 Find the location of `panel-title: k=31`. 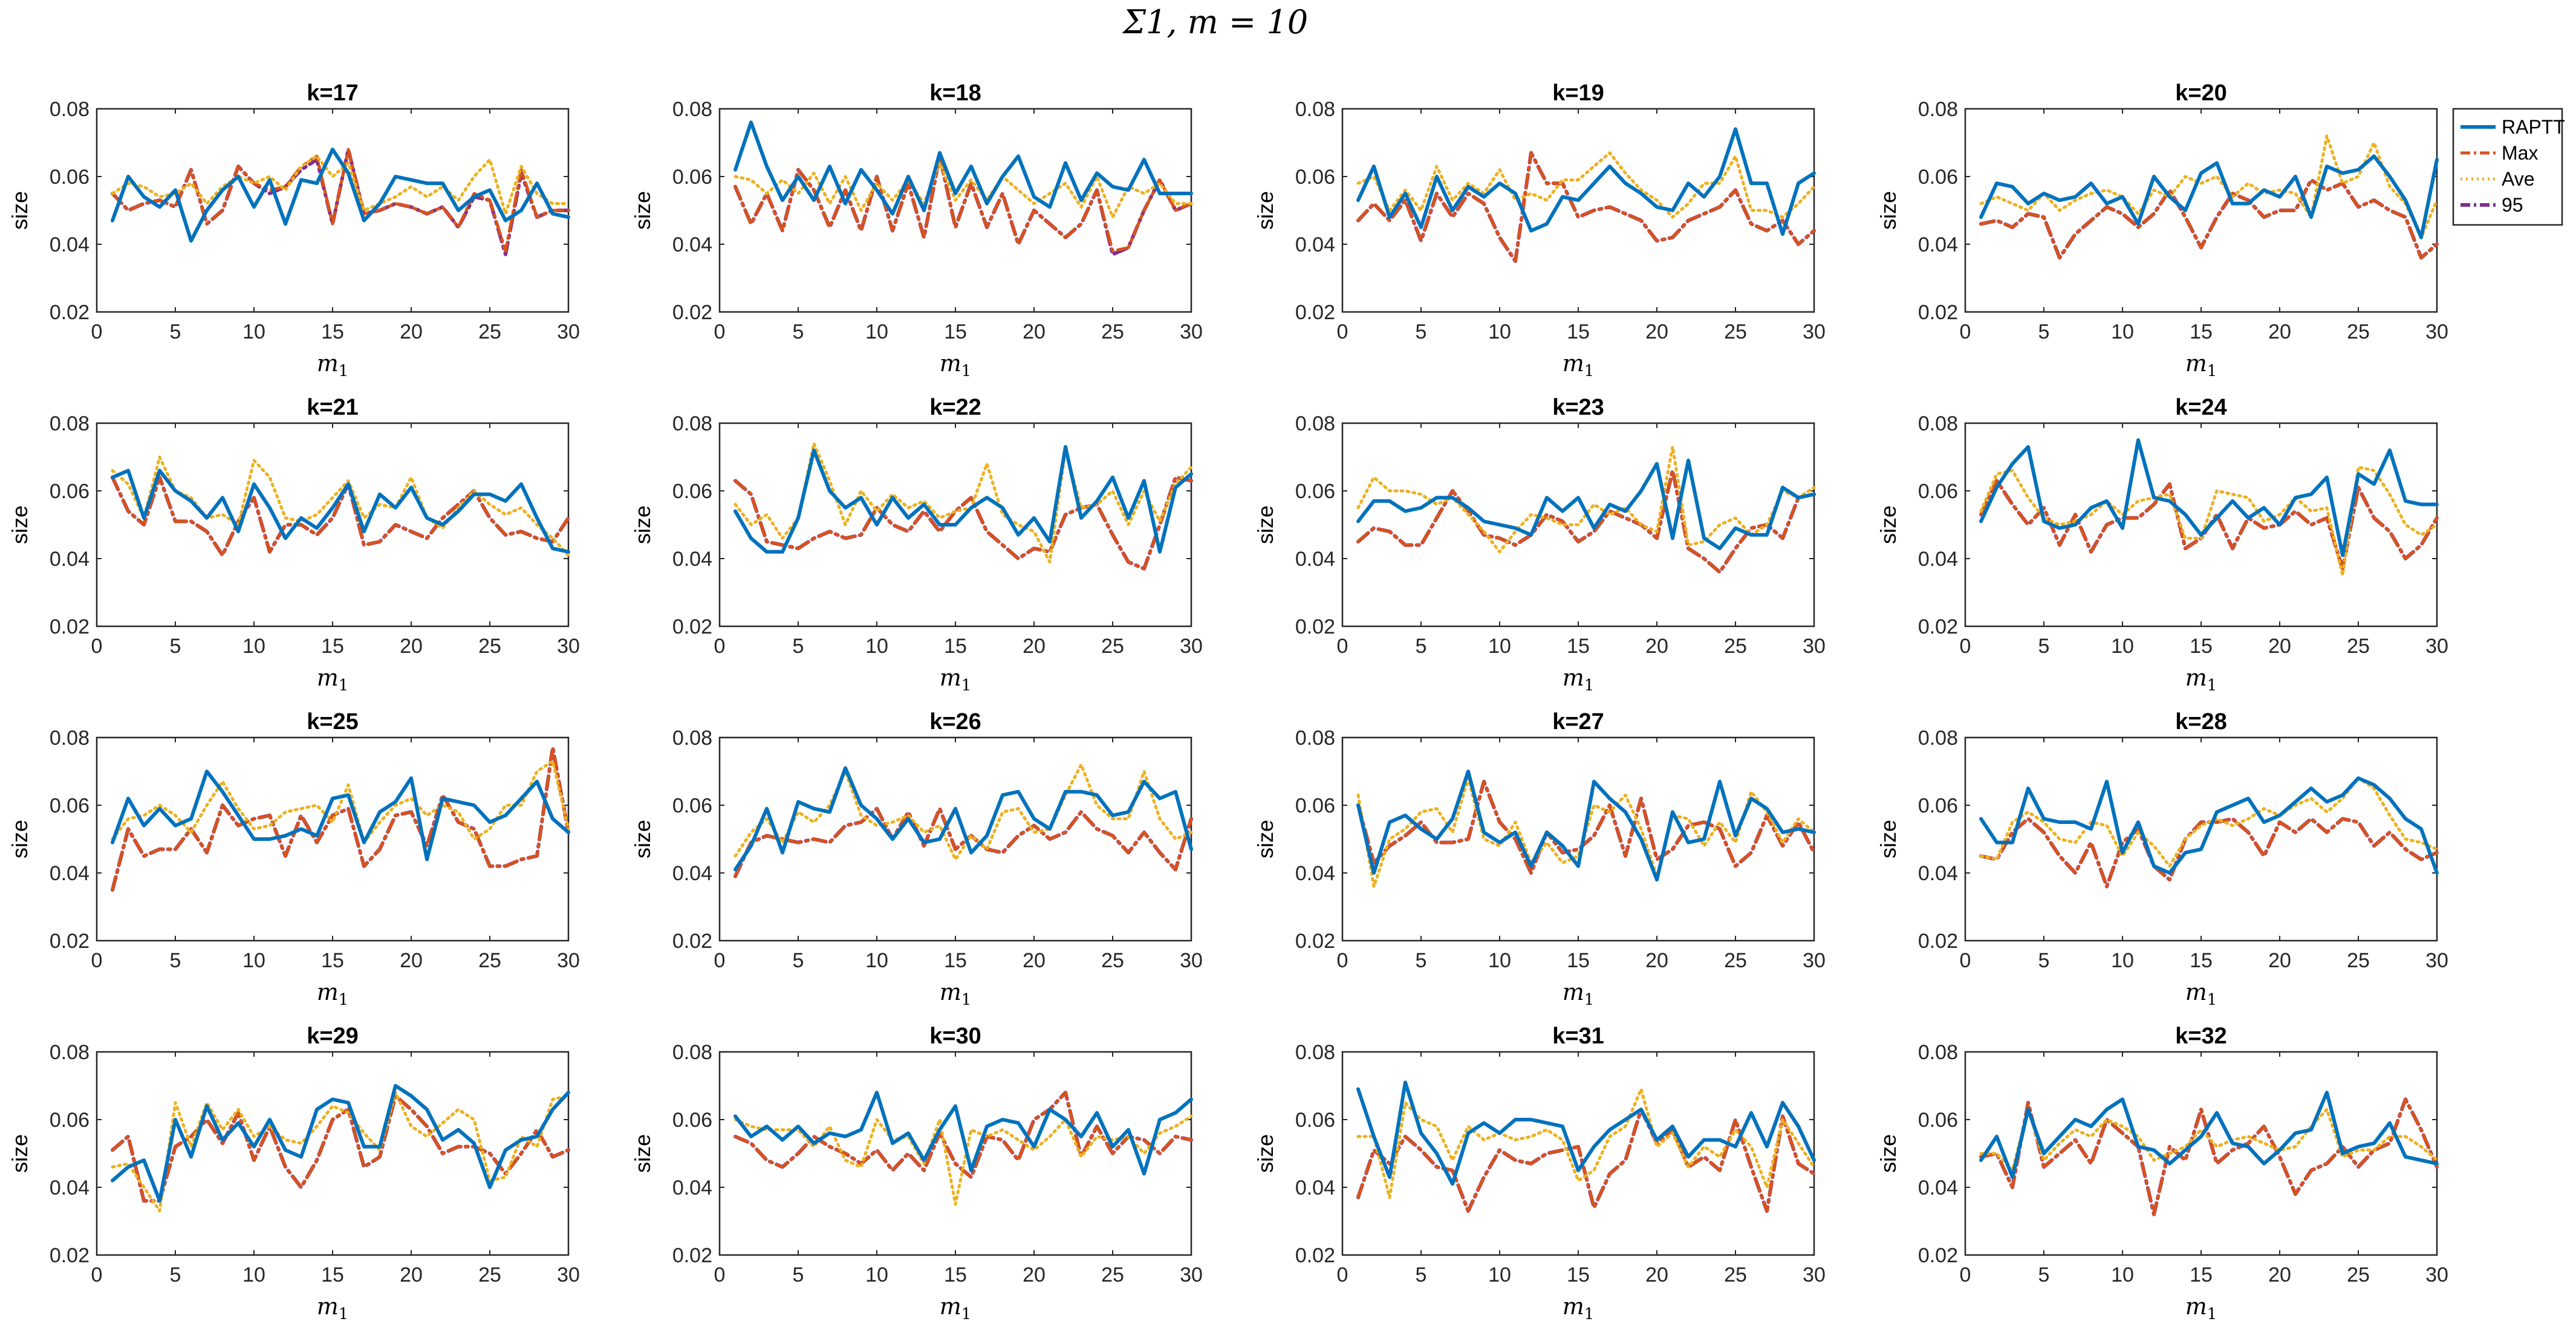

panel-title: k=31 is located at coordinates (1578, 1036).